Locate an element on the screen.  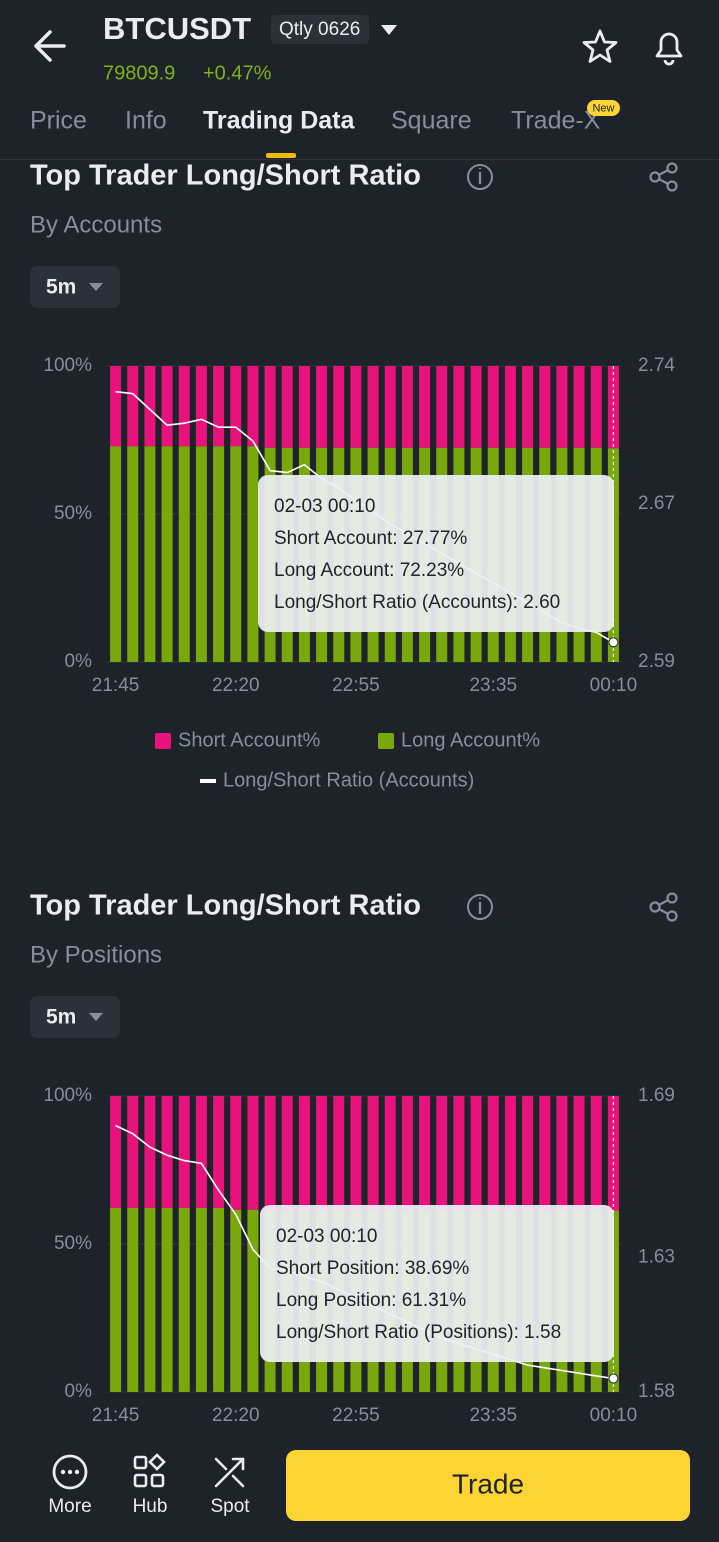
nav-label: Hub is located at coordinates (150, 1506).